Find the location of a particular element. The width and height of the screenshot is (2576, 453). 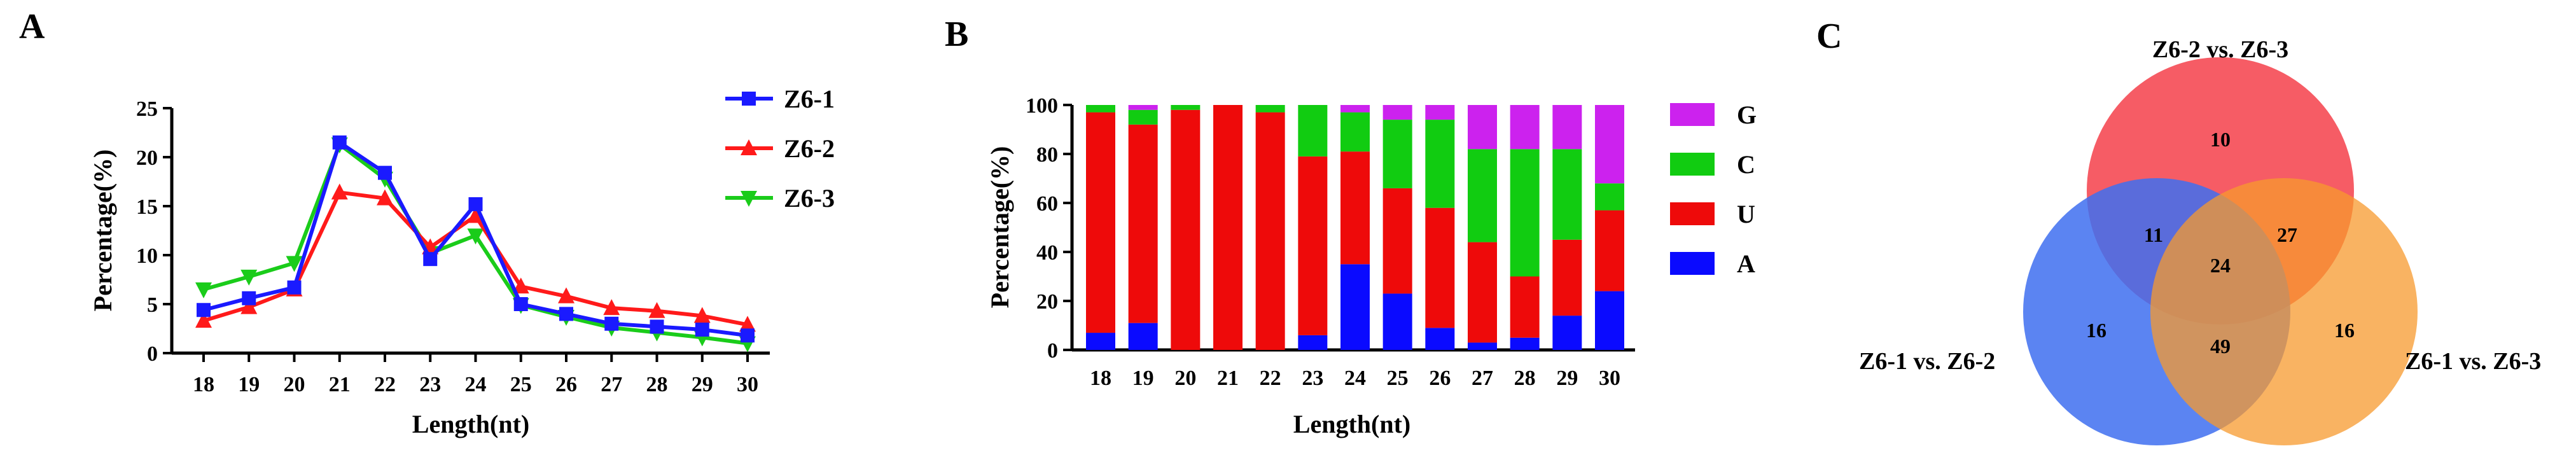

panel-a-y-tick-label: 15 is located at coordinates (147, 207).